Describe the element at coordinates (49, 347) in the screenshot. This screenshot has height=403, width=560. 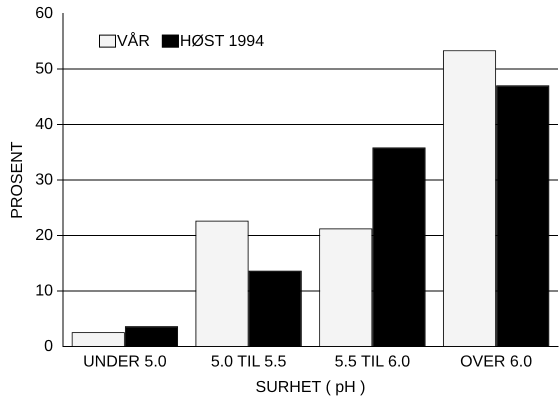
I see `y-tick-label: 0` at that location.